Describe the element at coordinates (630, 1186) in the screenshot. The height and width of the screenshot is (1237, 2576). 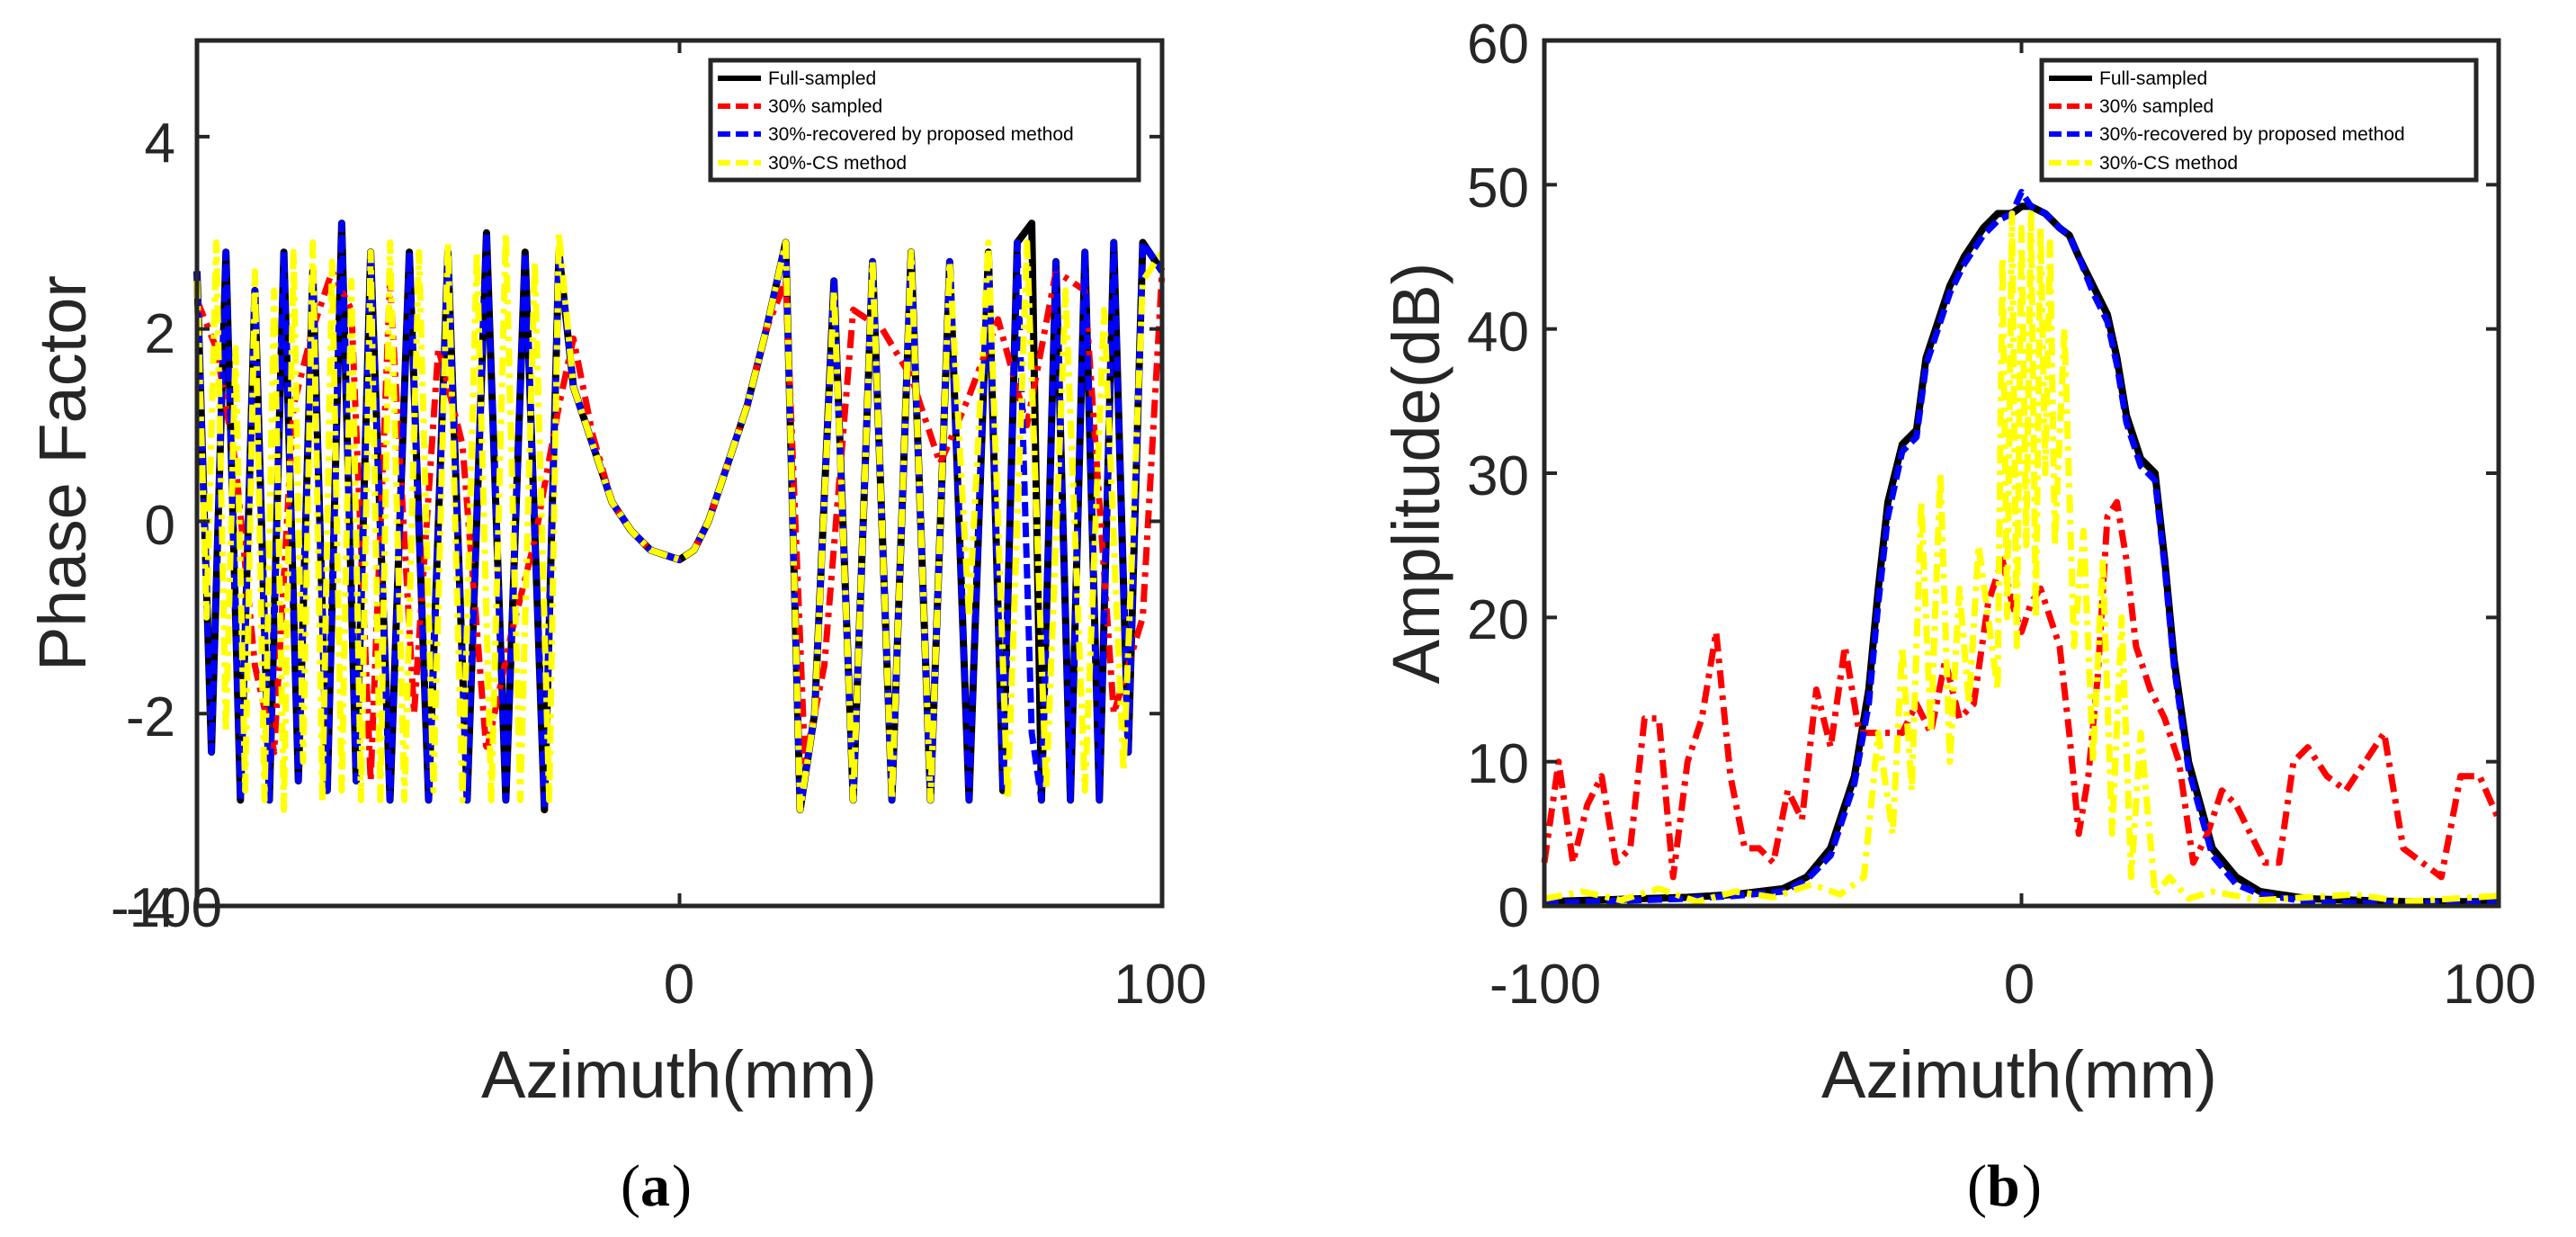
I see `caption-a-open: (` at that location.